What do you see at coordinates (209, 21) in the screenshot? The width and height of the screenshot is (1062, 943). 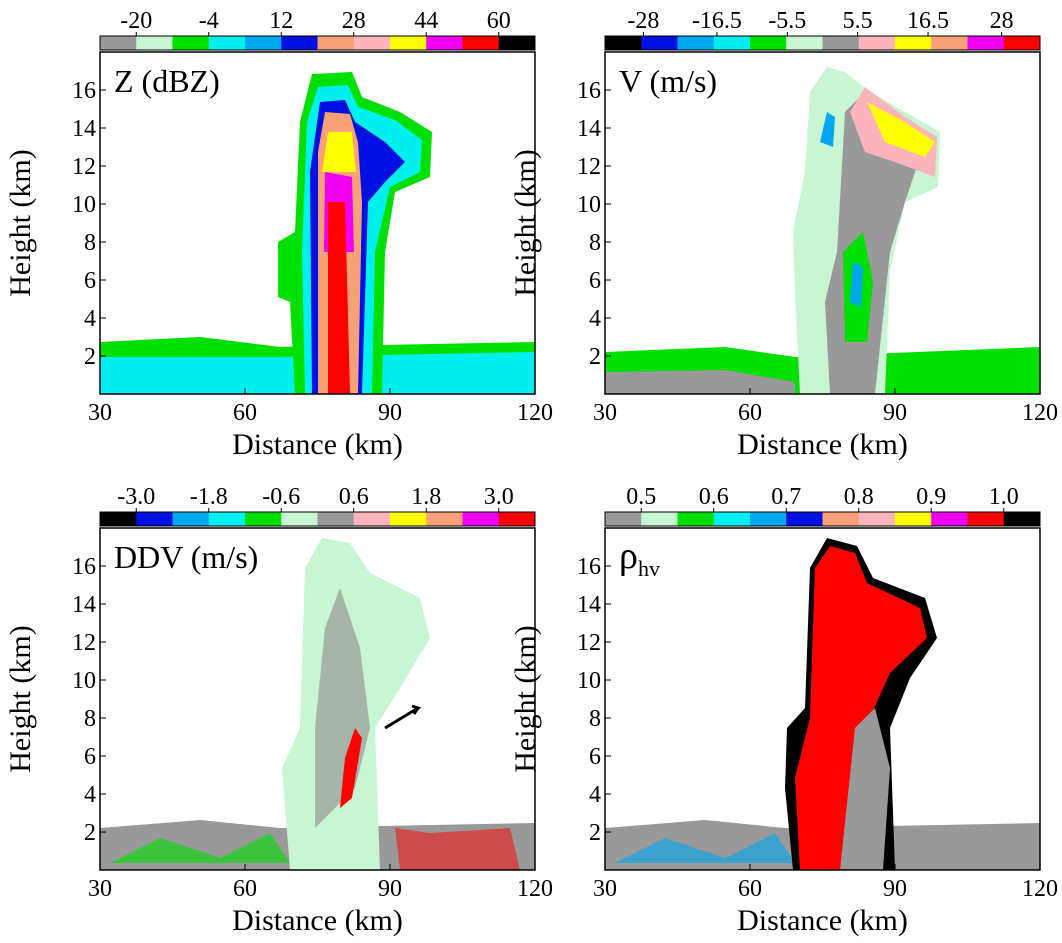 I see `colorbar-tick-label: -4` at bounding box center [209, 21].